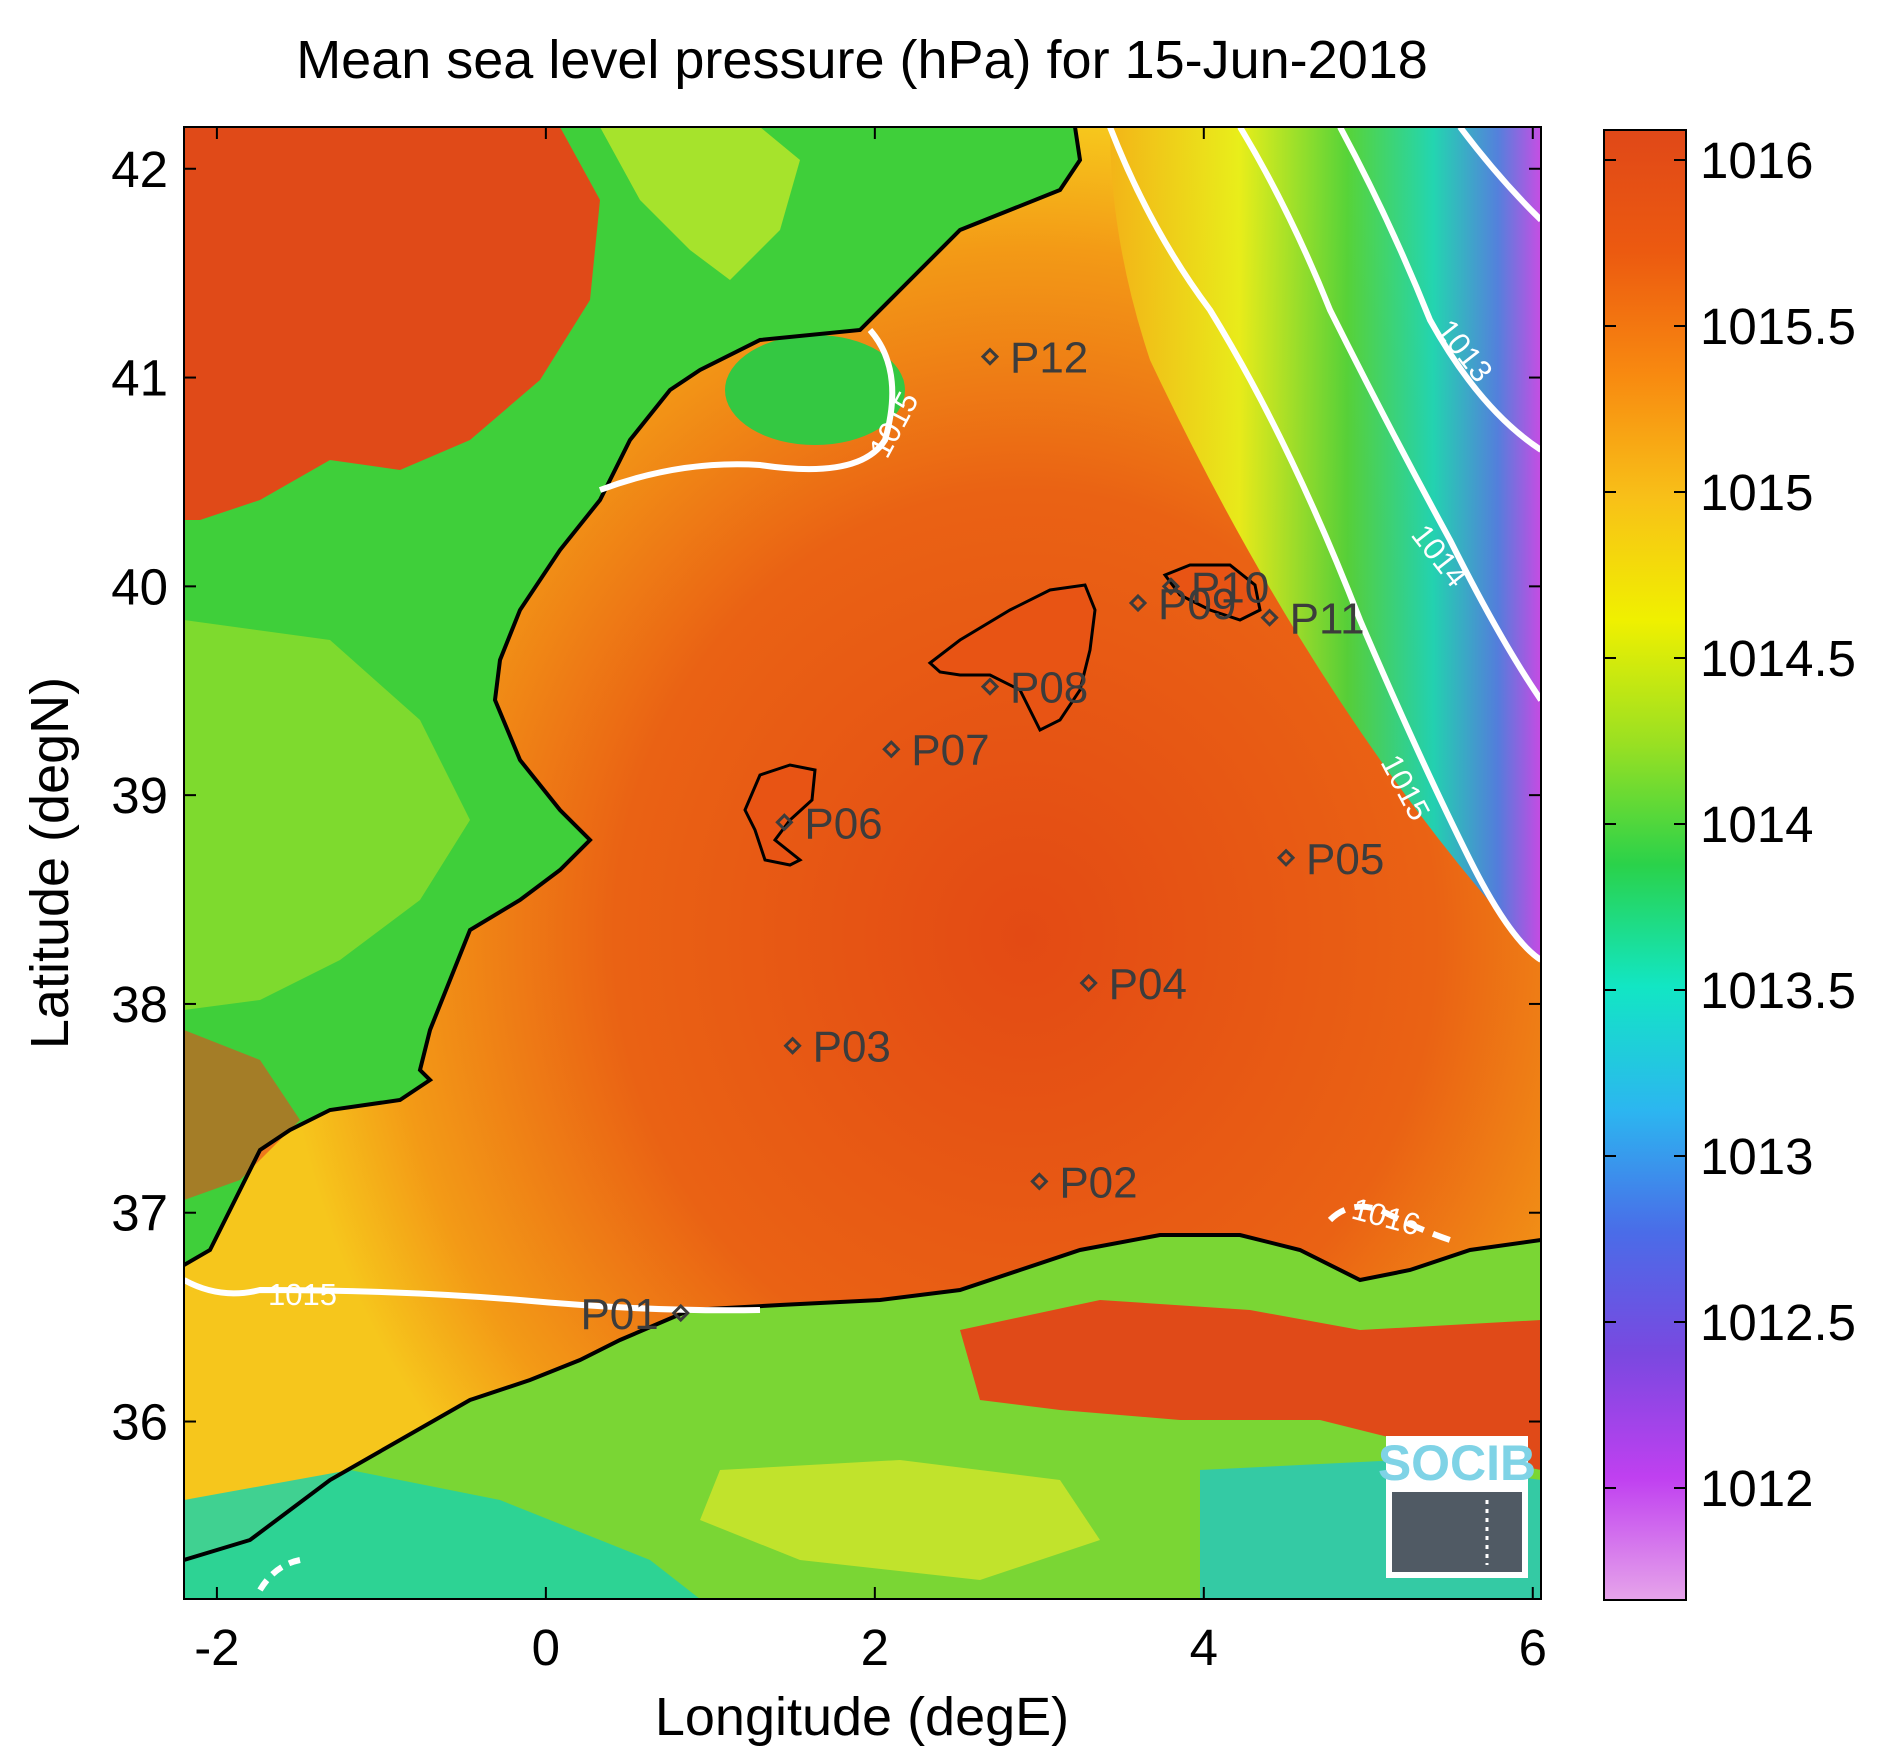 The width and height of the screenshot is (1904, 1758). What do you see at coordinates (279, 1574) in the screenshot?
I see `isobar-1016-southwest` at bounding box center [279, 1574].